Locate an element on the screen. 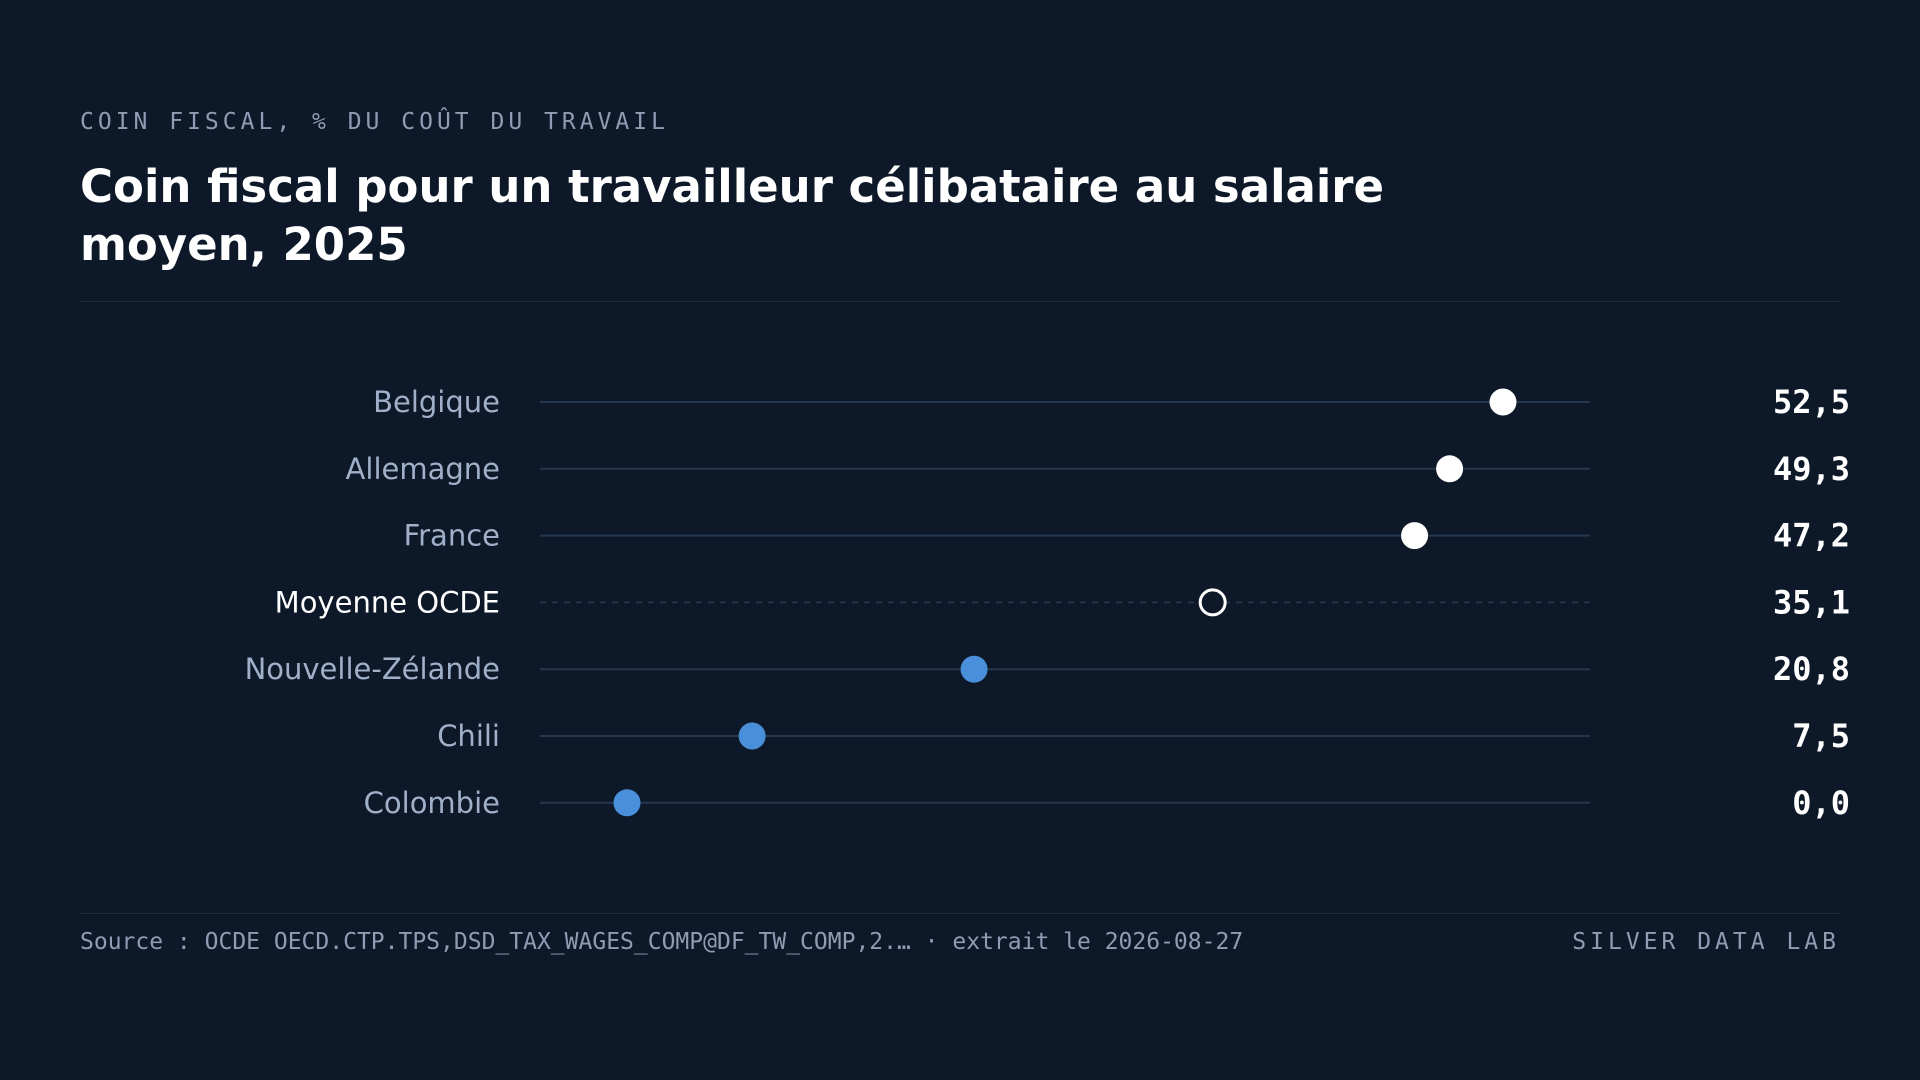 The height and width of the screenshot is (1080, 1920). value-label-moyenne-ocde: 35,1 is located at coordinates (1811, 602).